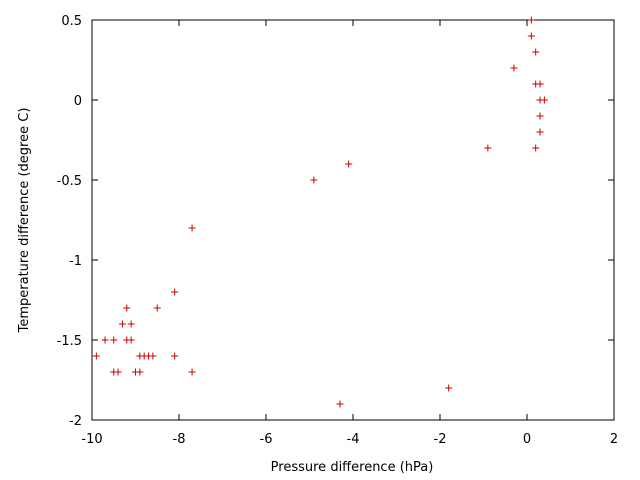 This screenshot has width=640, height=480. Describe the element at coordinates (352, 467) in the screenshot. I see `x-axis-title: Pressure difference (hPa)` at that location.